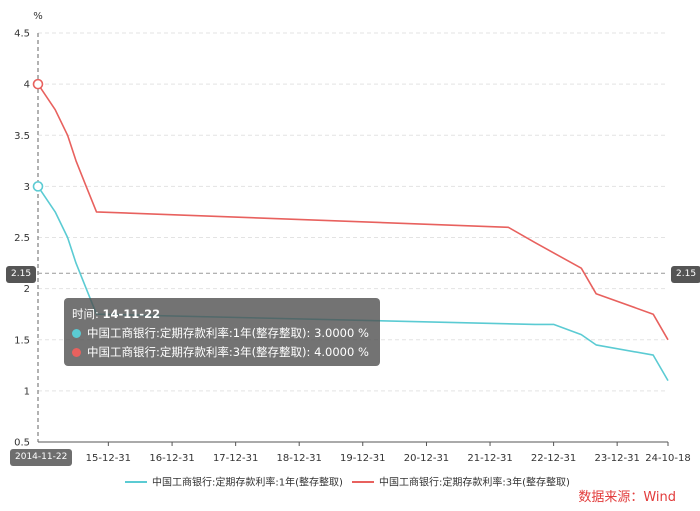  Describe the element at coordinates (85, 314) in the screenshot. I see `tooltip-time-label: 时间:` at that location.